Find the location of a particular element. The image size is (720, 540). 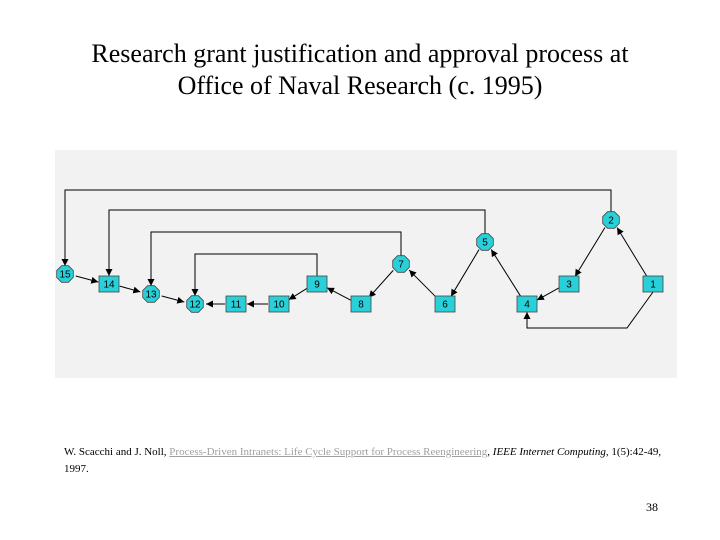

node-5-label: 5 is located at coordinates (485, 243).